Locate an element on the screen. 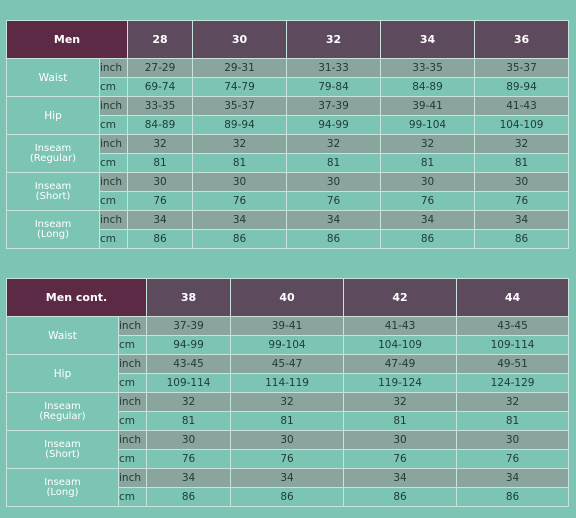  size-value: 89-94 is located at coordinates (239, 125).